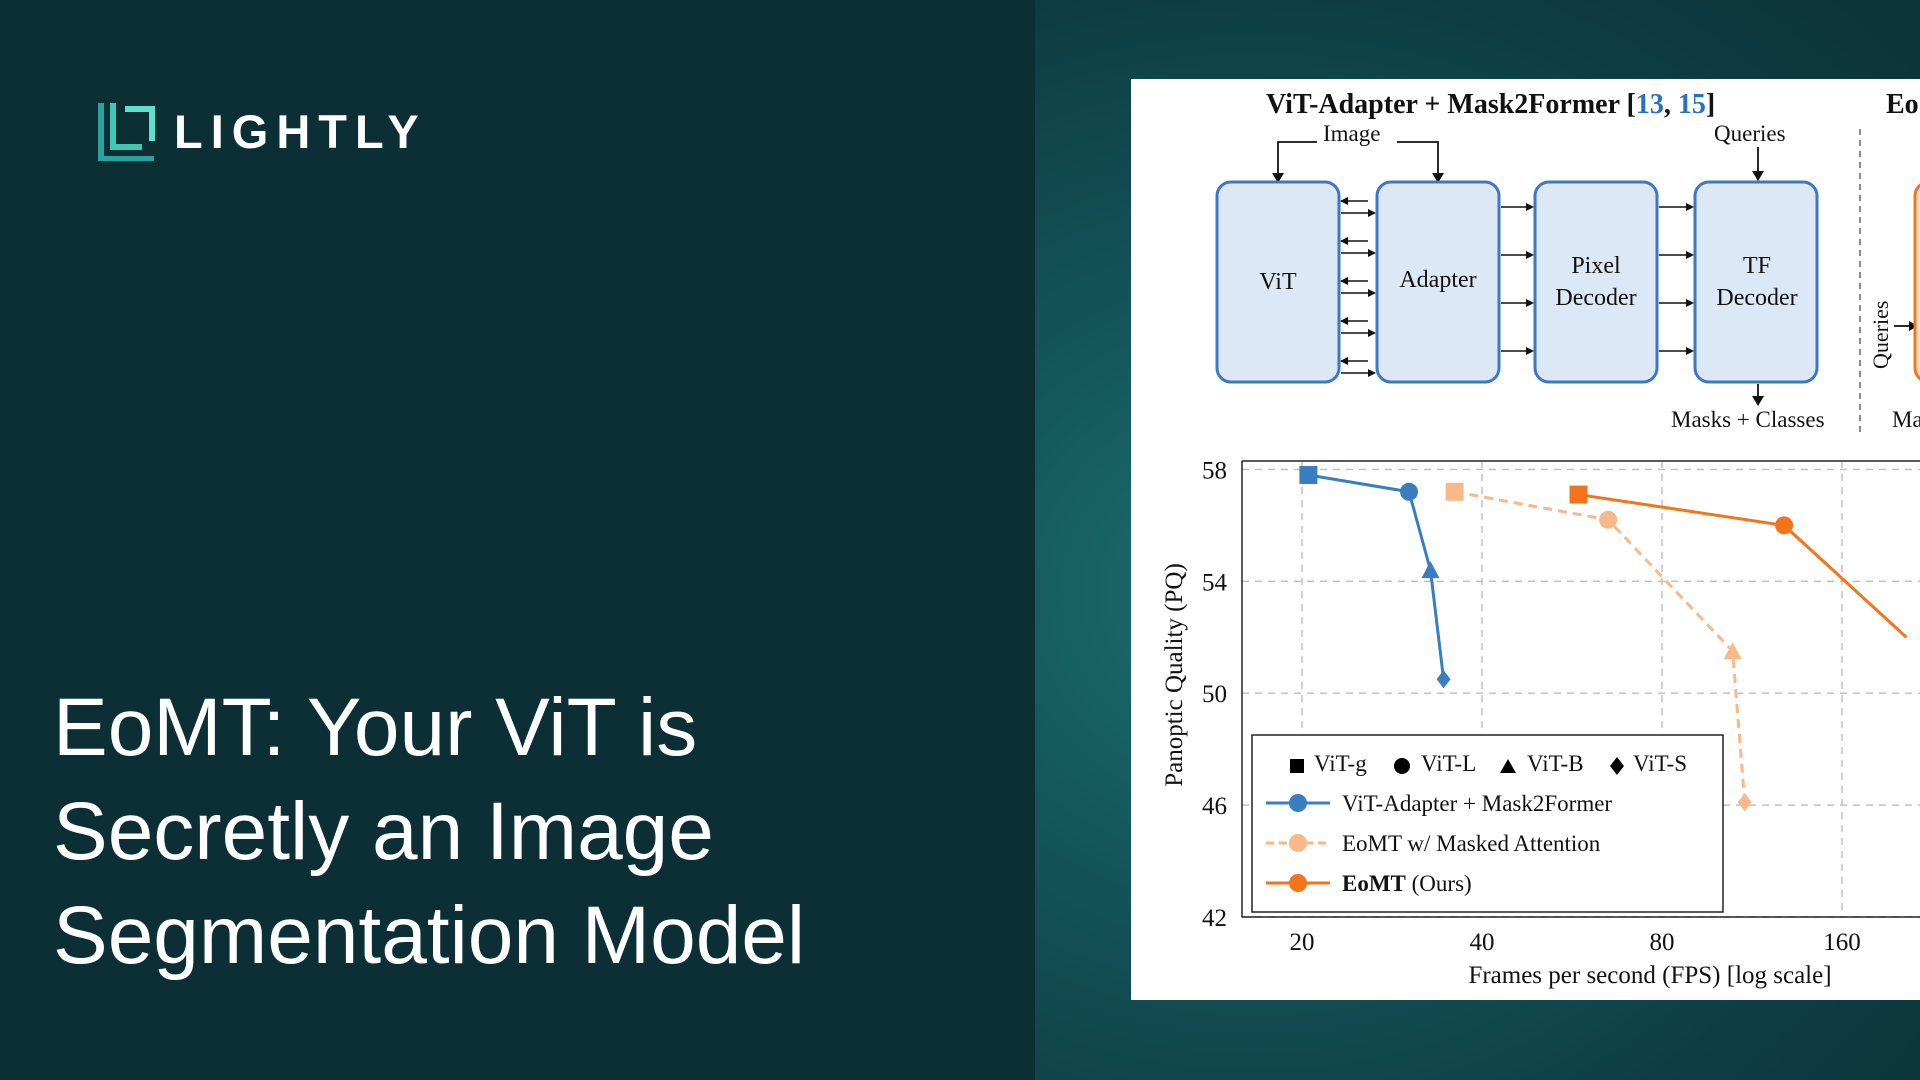  What do you see at coordinates (1402, 766) in the screenshot?
I see `legend-circle-marker` at bounding box center [1402, 766].